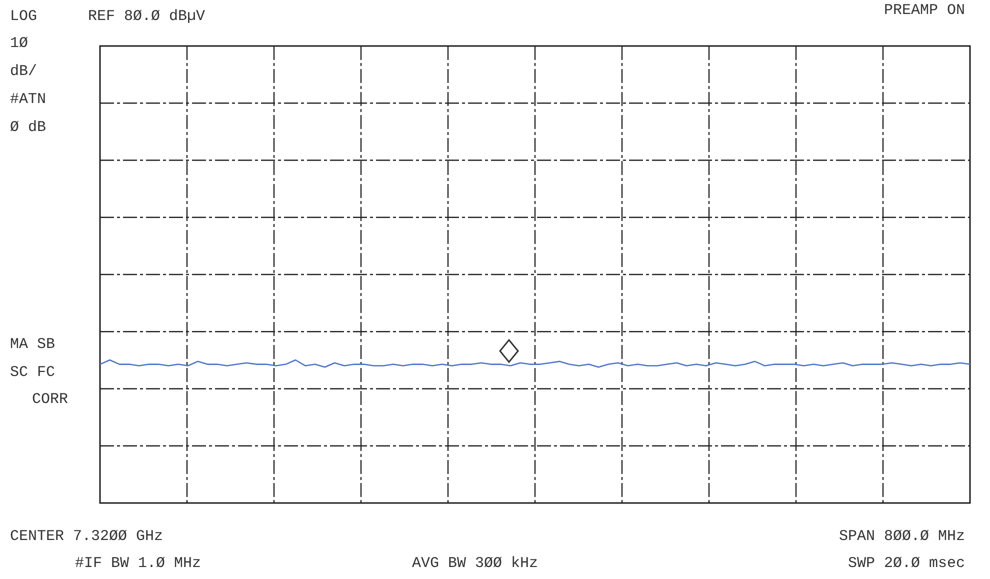 This screenshot has height=579, width=990. Describe the element at coordinates (50, 399) in the screenshot. I see `text: CORR` at that location.